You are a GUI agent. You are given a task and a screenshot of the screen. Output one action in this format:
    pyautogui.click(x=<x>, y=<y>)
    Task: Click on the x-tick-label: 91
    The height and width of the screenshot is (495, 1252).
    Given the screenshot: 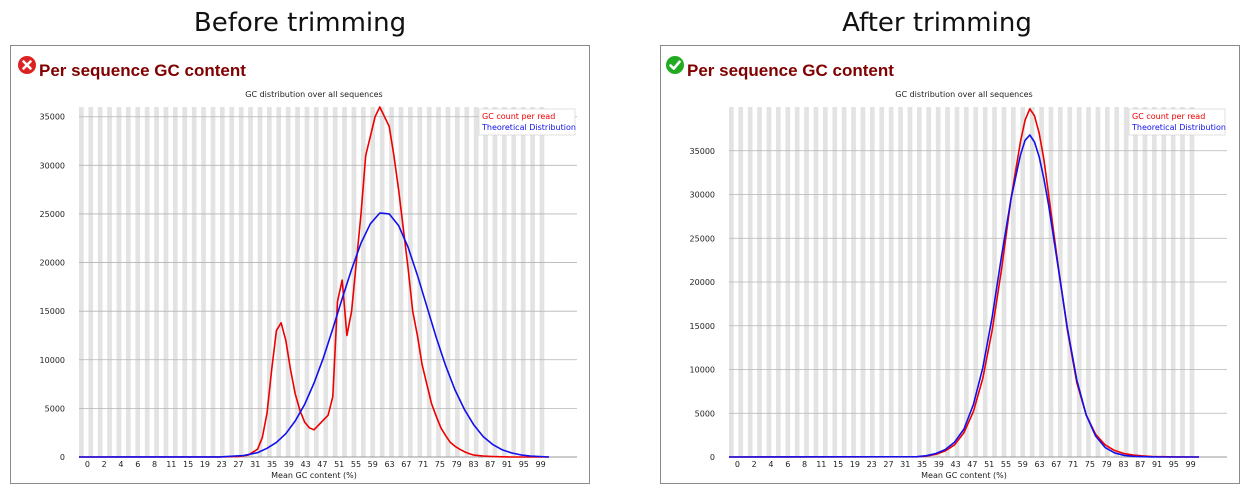 What is the action you would take?
    pyautogui.click(x=507, y=464)
    